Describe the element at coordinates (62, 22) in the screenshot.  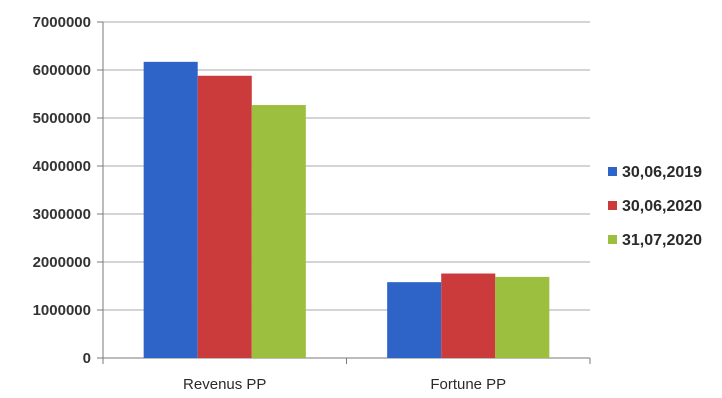
I see `y-tick-label: 7000000` at that location.